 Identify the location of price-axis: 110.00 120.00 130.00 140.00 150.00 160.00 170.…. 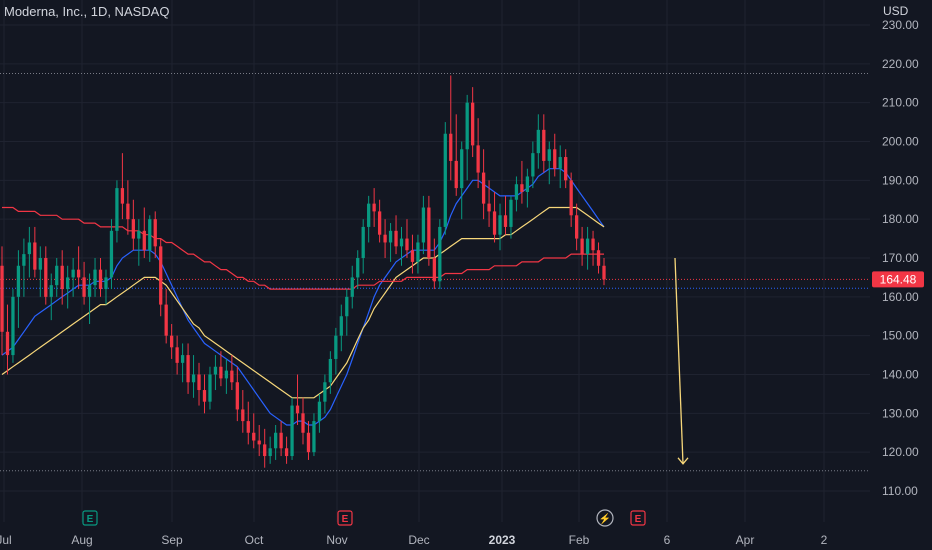
(900, 258).